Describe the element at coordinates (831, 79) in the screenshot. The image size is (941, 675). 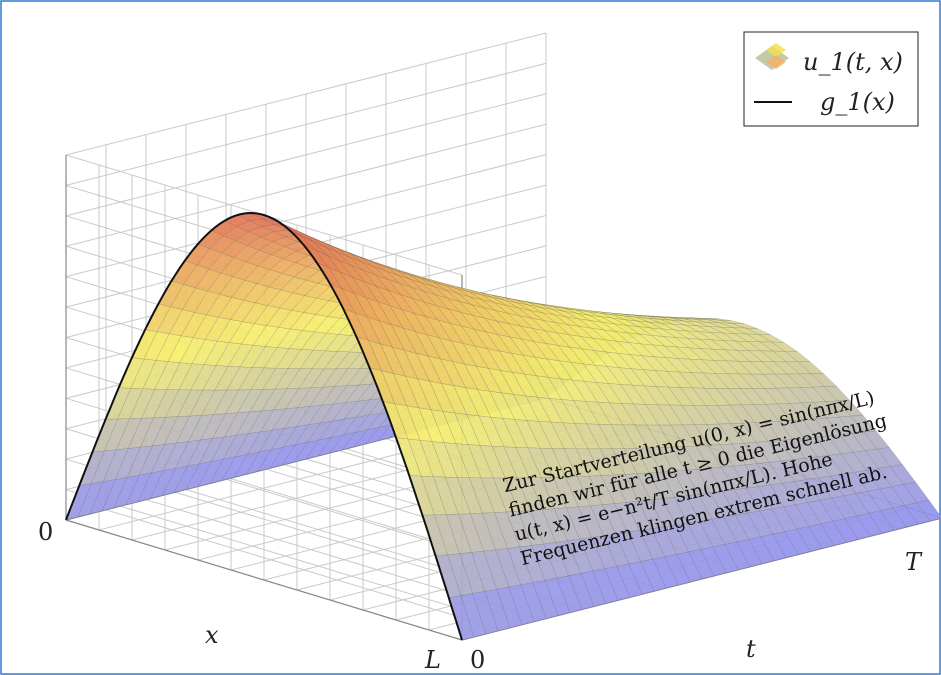
I see `legend: u_1(t, x) g_1(x)` at that location.